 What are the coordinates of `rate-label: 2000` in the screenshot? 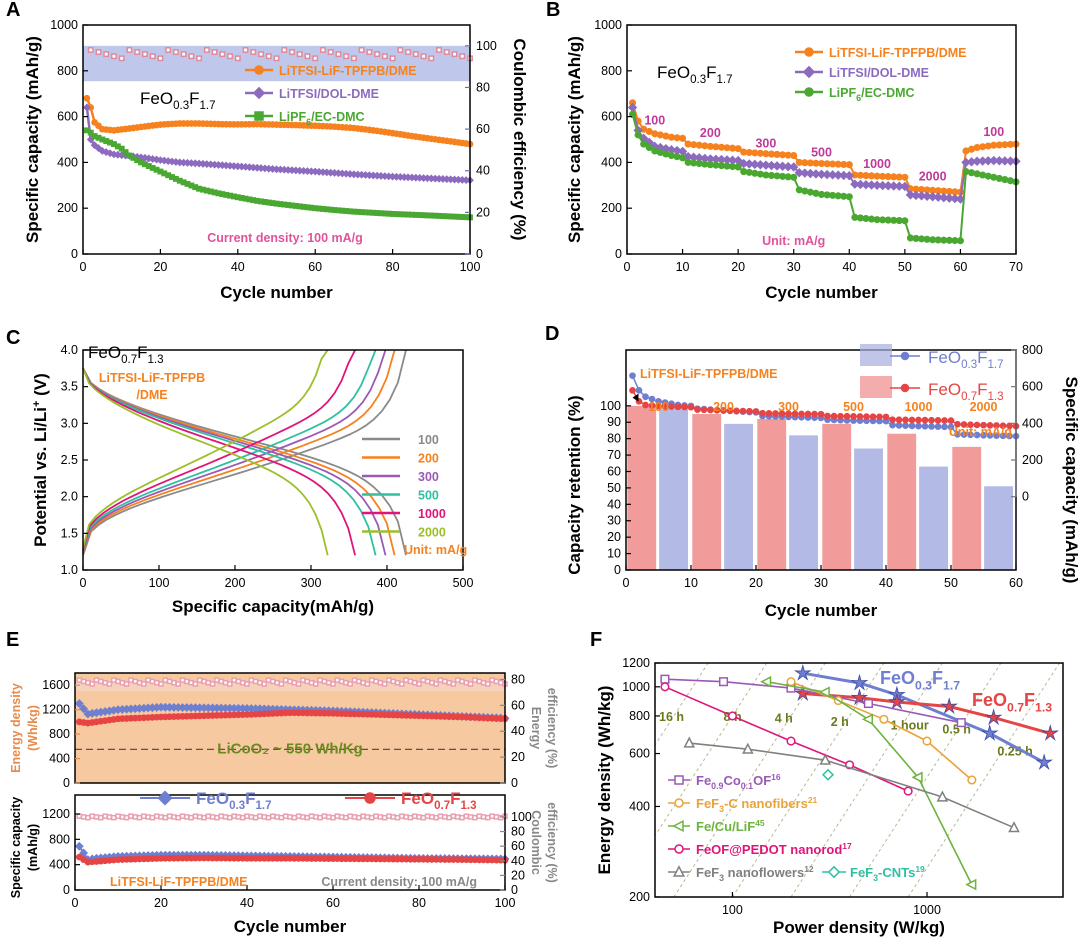 It's located at (933, 177).